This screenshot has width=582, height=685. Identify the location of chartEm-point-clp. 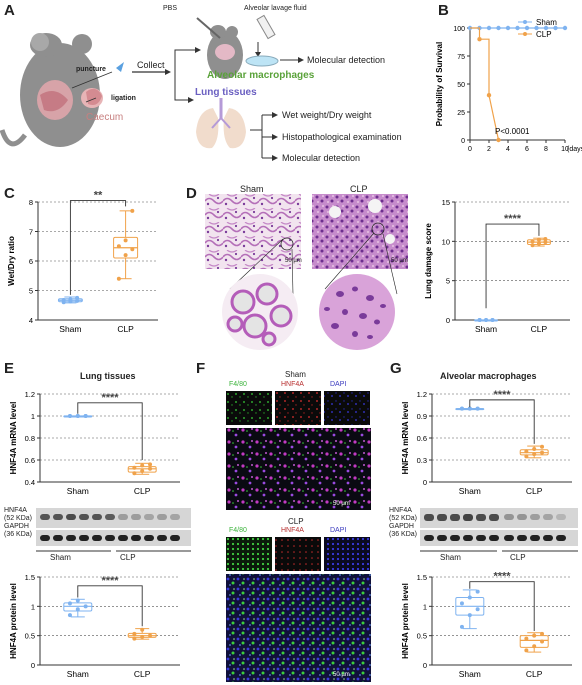
(150, 464).